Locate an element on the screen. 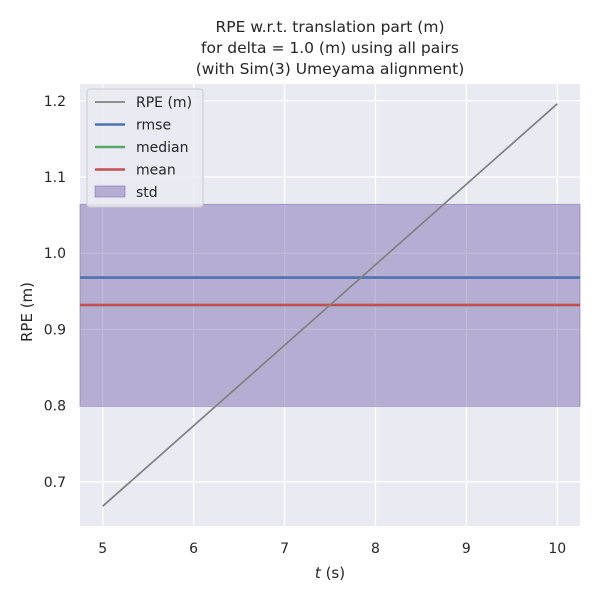  x-tick-label-5: 10 is located at coordinates (557, 549).